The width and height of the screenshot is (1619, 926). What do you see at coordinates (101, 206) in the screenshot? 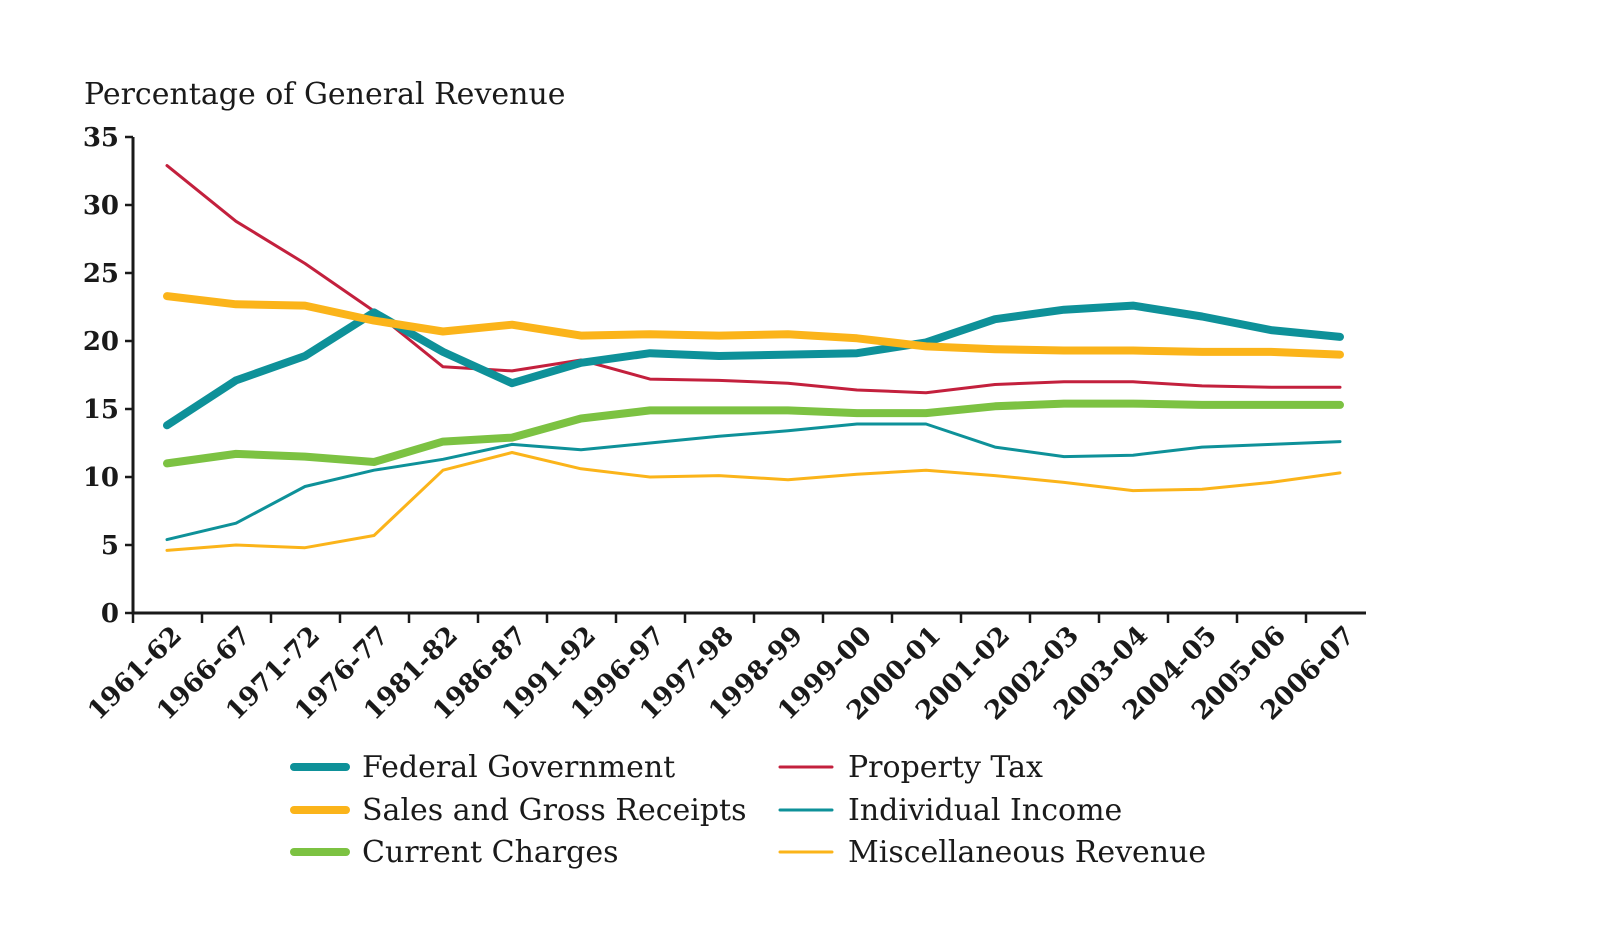
I see `y-tick-label: 30` at bounding box center [101, 206].